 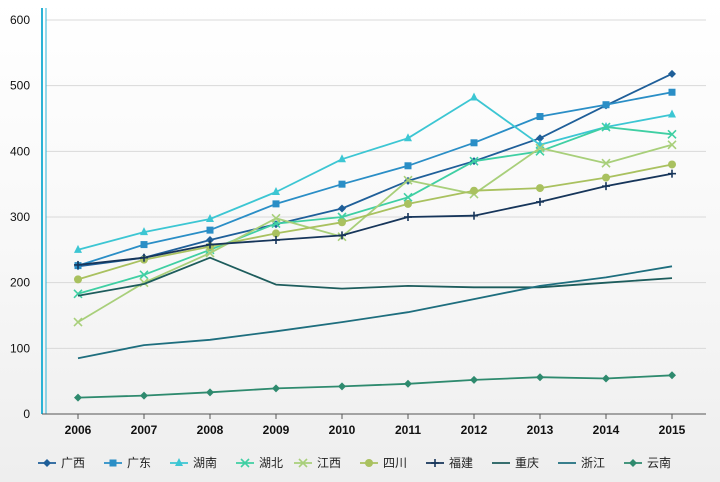 I want to click on legend-item: 浙江, so click(x=581, y=463).